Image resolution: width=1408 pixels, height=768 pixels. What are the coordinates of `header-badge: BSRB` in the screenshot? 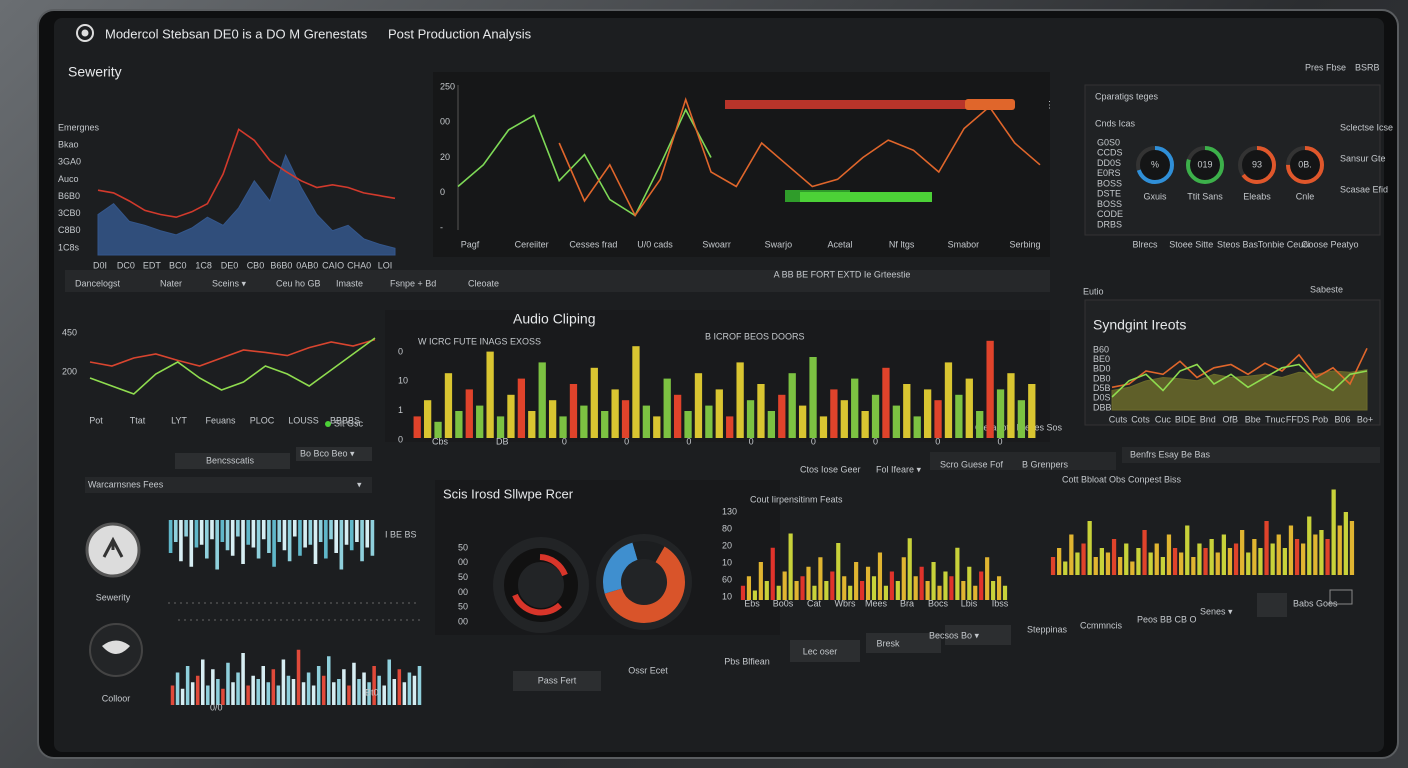 It's located at (1367, 67).